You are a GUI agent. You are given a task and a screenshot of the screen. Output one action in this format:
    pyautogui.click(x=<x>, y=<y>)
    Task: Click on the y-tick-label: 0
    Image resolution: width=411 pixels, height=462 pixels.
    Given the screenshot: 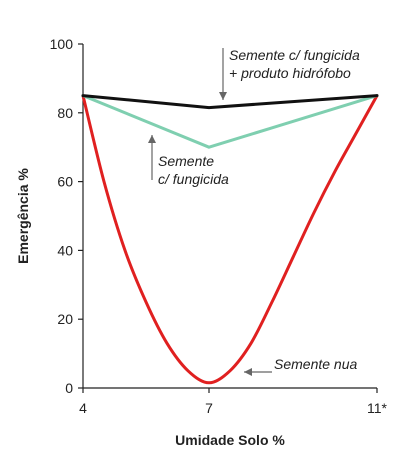 What is the action you would take?
    pyautogui.click(x=69, y=388)
    